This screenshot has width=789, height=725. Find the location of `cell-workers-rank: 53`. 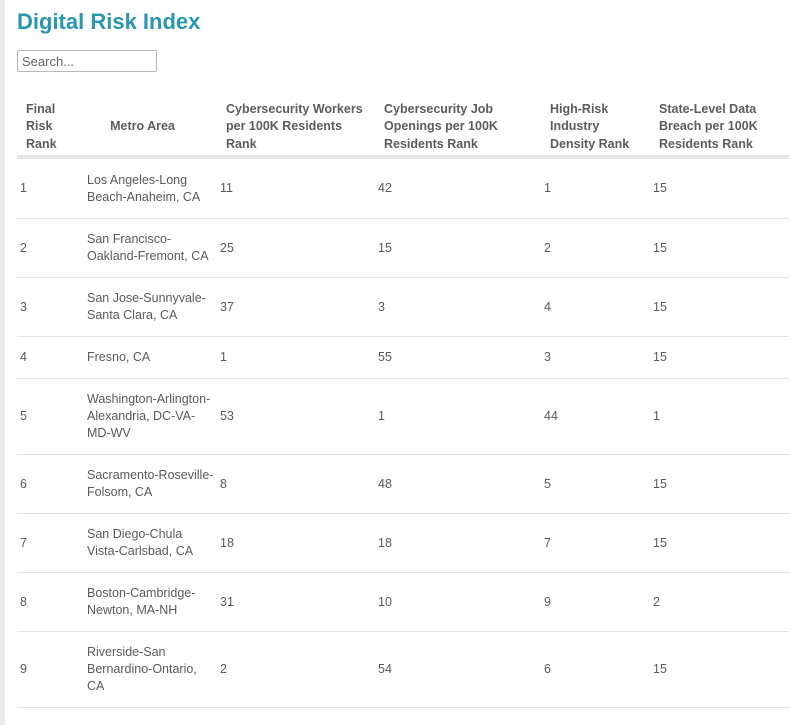

cell-workers-rank: 53 is located at coordinates (296, 416).